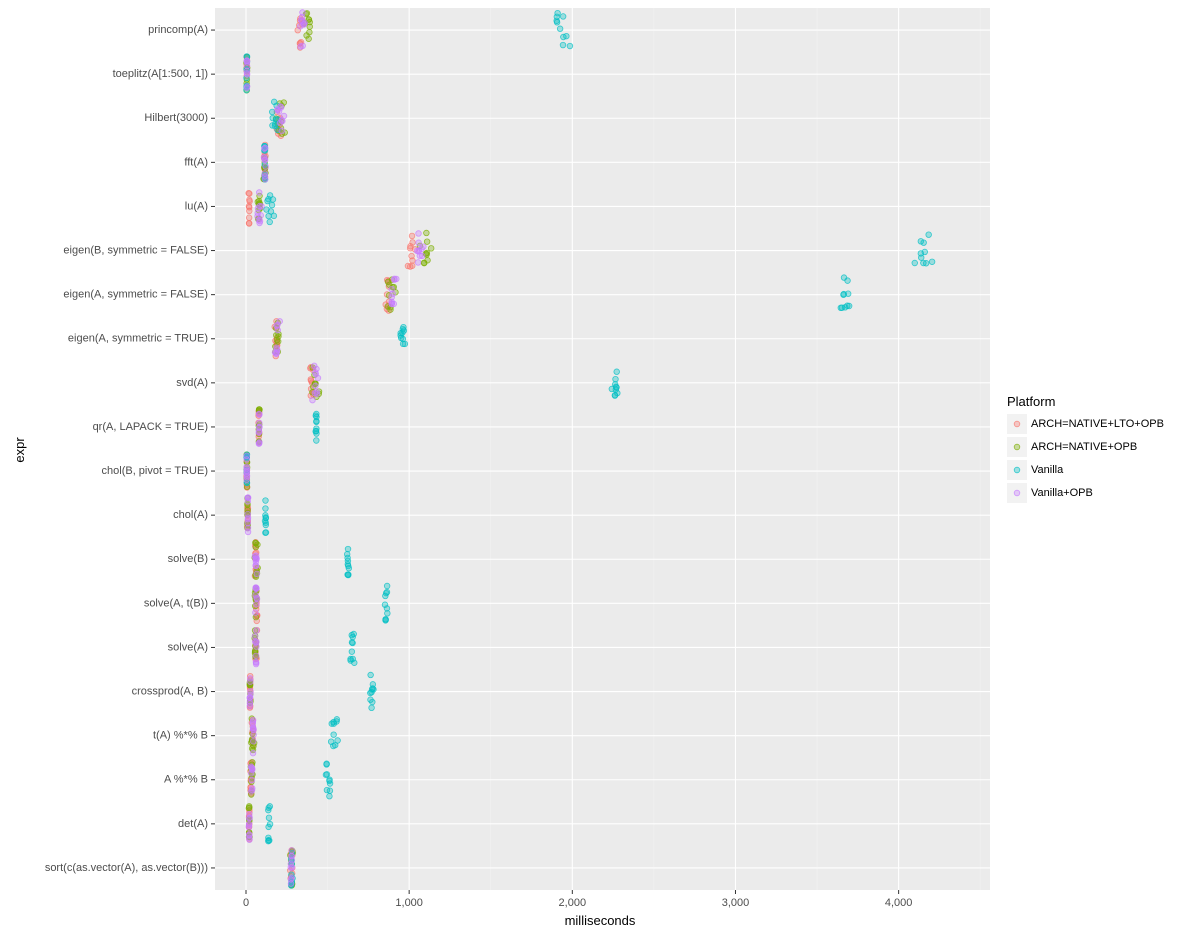 This screenshot has height=935, width=1200. Describe the element at coordinates (186, 780) in the screenshot. I see `y-tick-label: A %*% B` at that location.